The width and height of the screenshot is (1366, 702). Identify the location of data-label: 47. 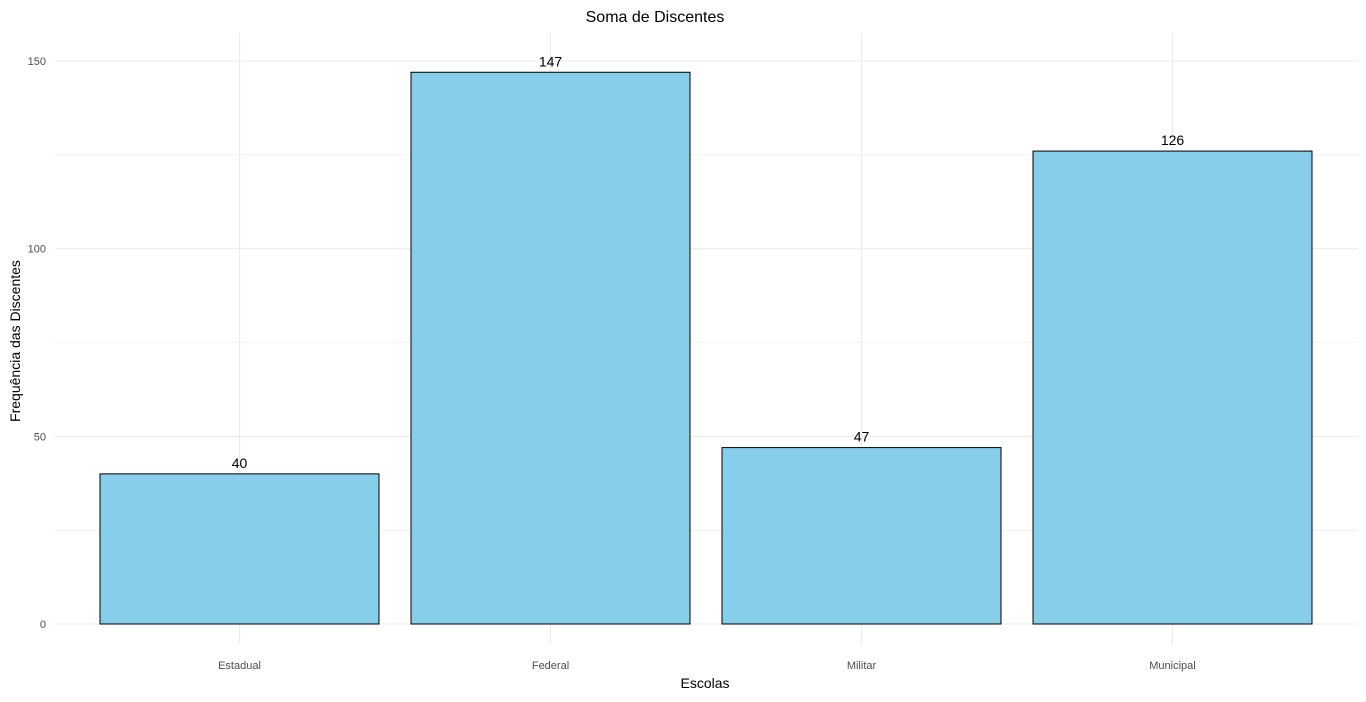
(862, 437).